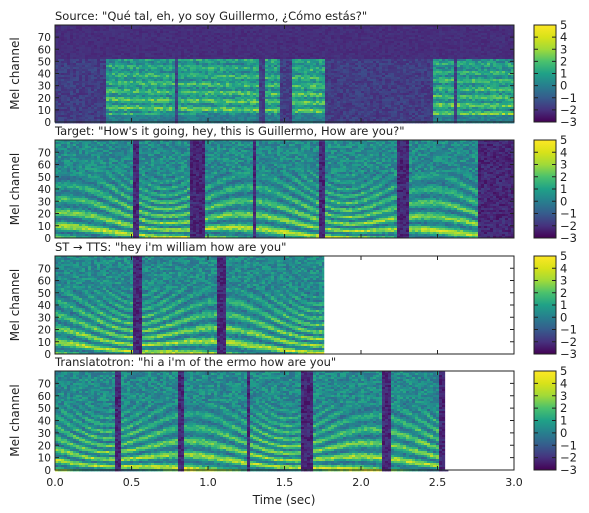 Image resolution: width=589 pixels, height=513 pixels. Describe the element at coordinates (15, 189) in the screenshot. I see `y-axis-label-2: Mel channel` at that location.